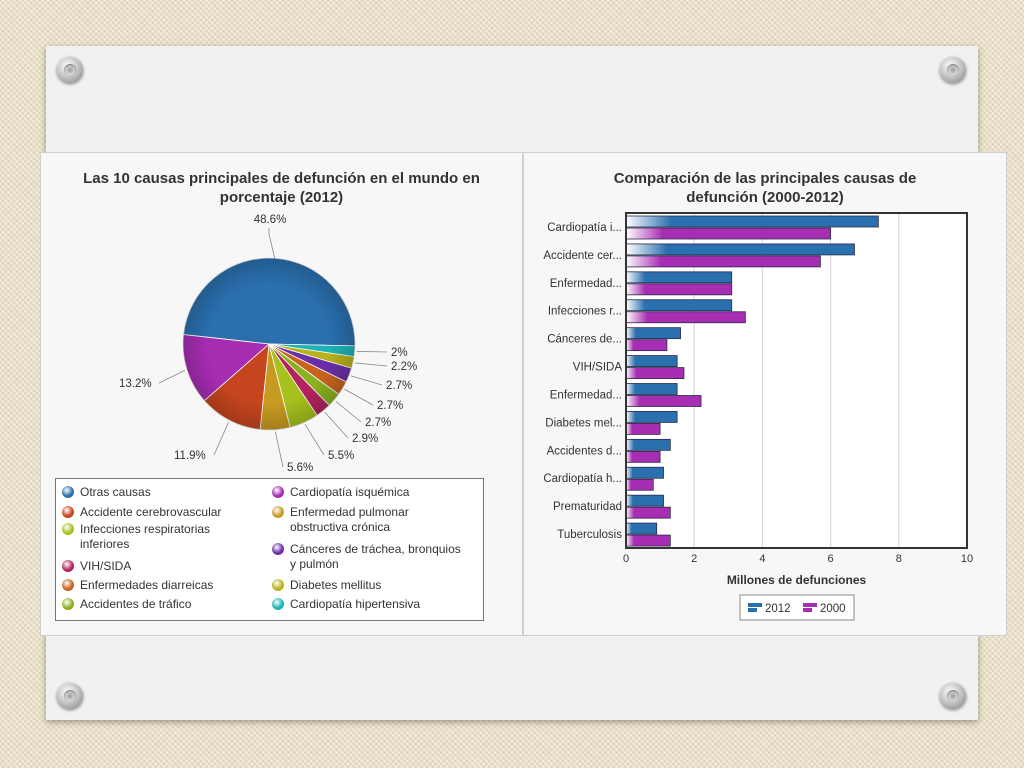 Image resolution: width=1024 pixels, height=768 pixels. What do you see at coordinates (589, 535) in the screenshot?
I see `y-category-label: Tuberculosis` at bounding box center [589, 535].